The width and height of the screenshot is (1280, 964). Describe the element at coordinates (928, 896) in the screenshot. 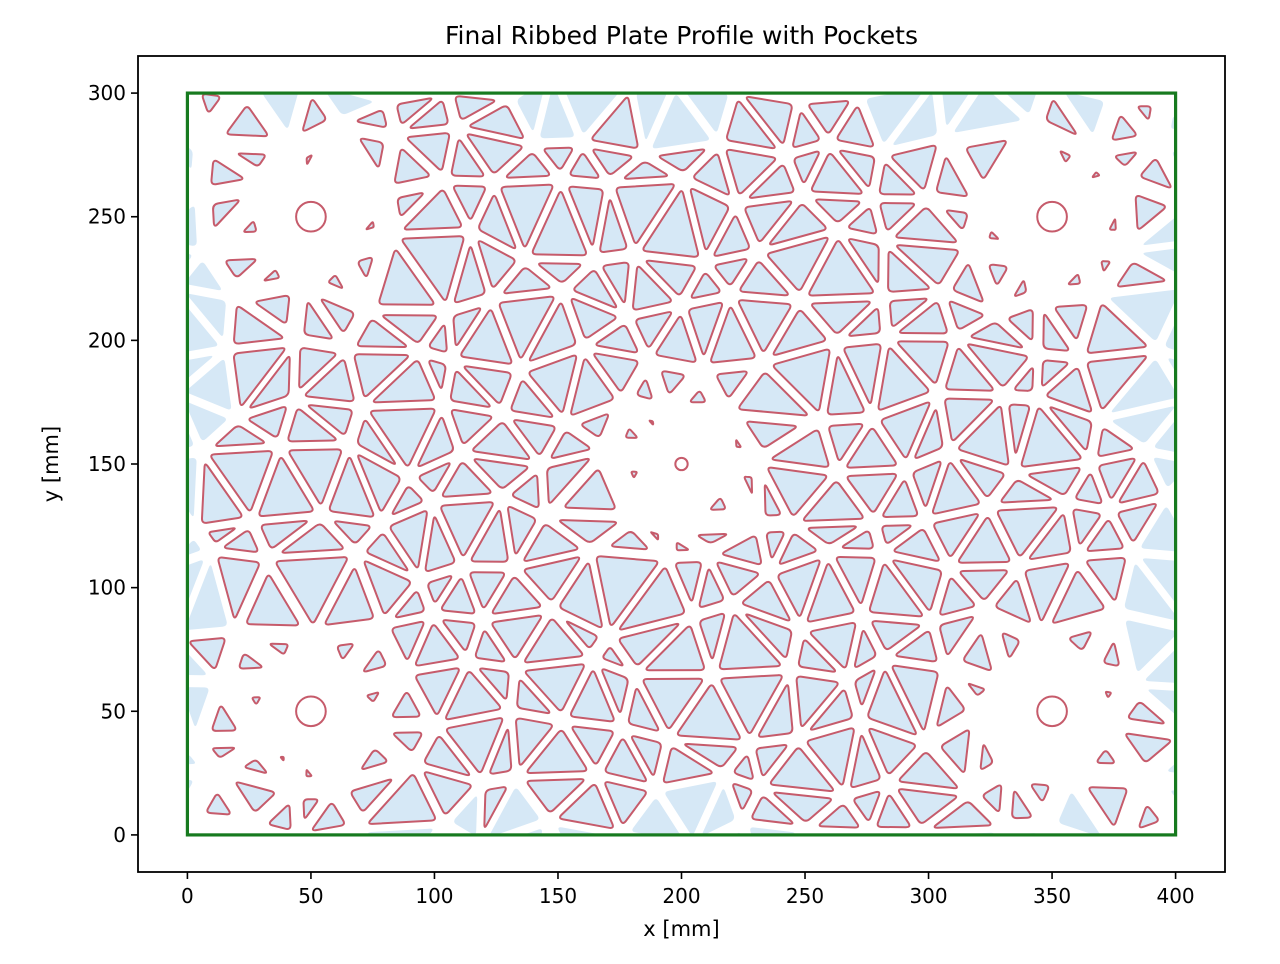

I see `x-tick-label: 300` at that location.